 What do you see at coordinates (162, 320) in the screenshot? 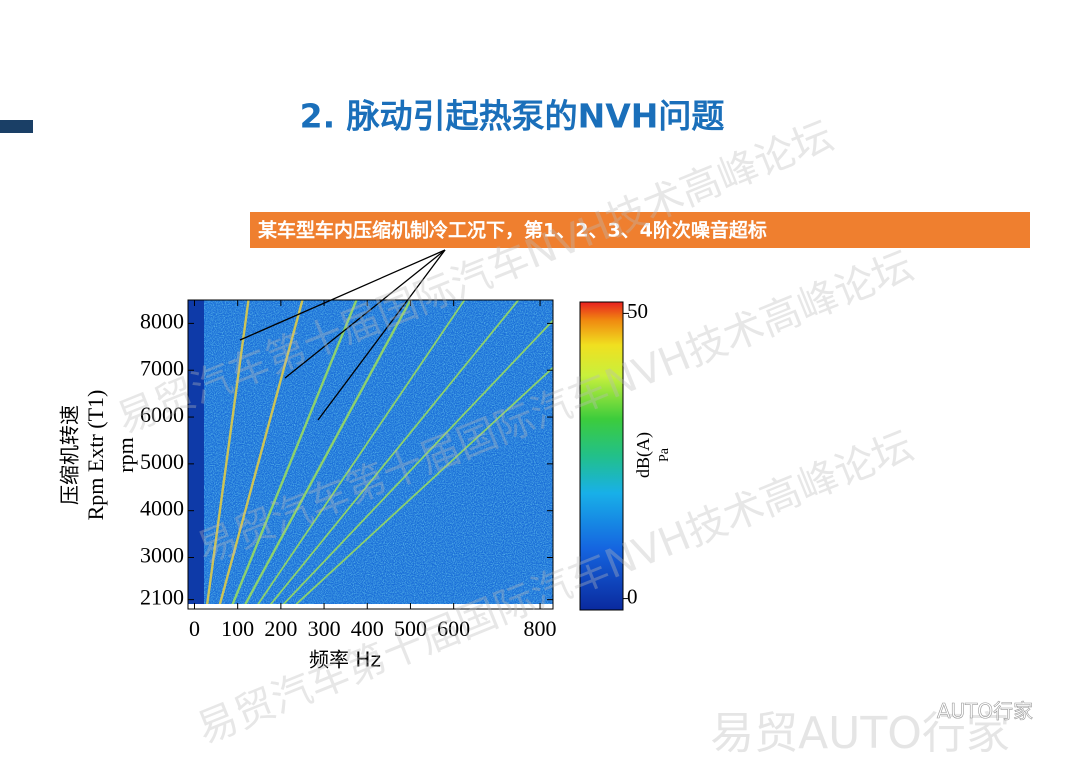
I see `y-tick-label: 8000` at bounding box center [162, 320].